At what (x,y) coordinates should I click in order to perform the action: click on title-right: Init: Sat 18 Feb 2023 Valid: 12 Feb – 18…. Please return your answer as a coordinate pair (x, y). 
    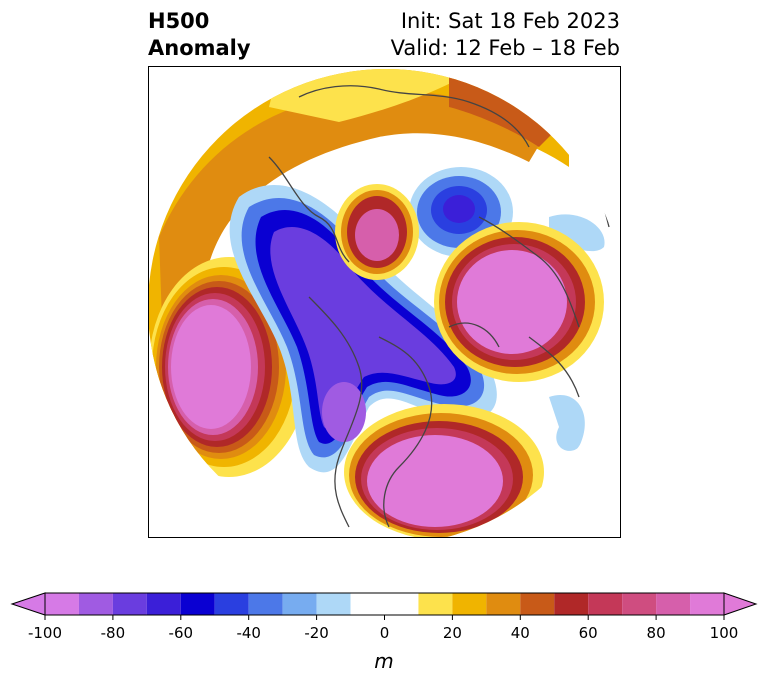
    Looking at the image, I should click on (505, 35).